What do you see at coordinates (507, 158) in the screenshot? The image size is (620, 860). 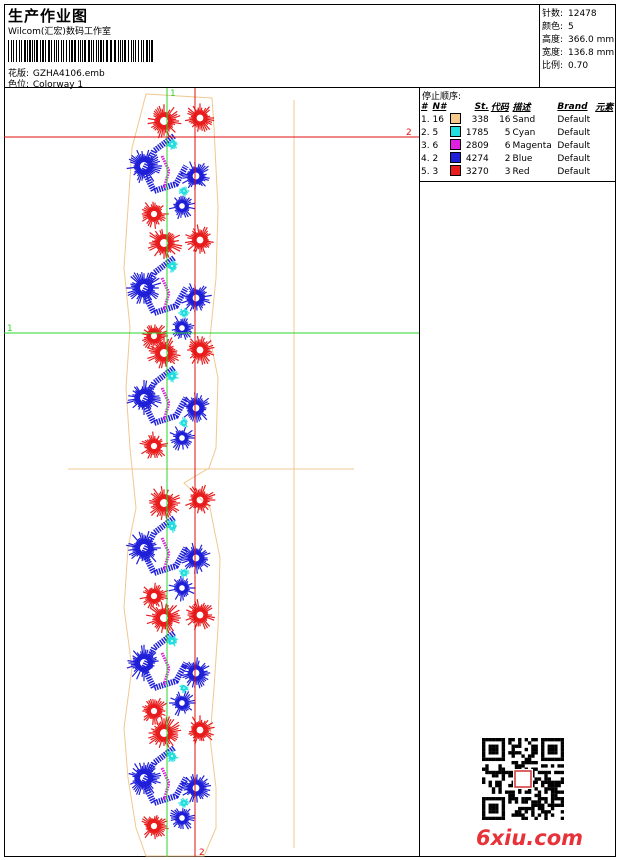 I see `cell-code: 2` at bounding box center [507, 158].